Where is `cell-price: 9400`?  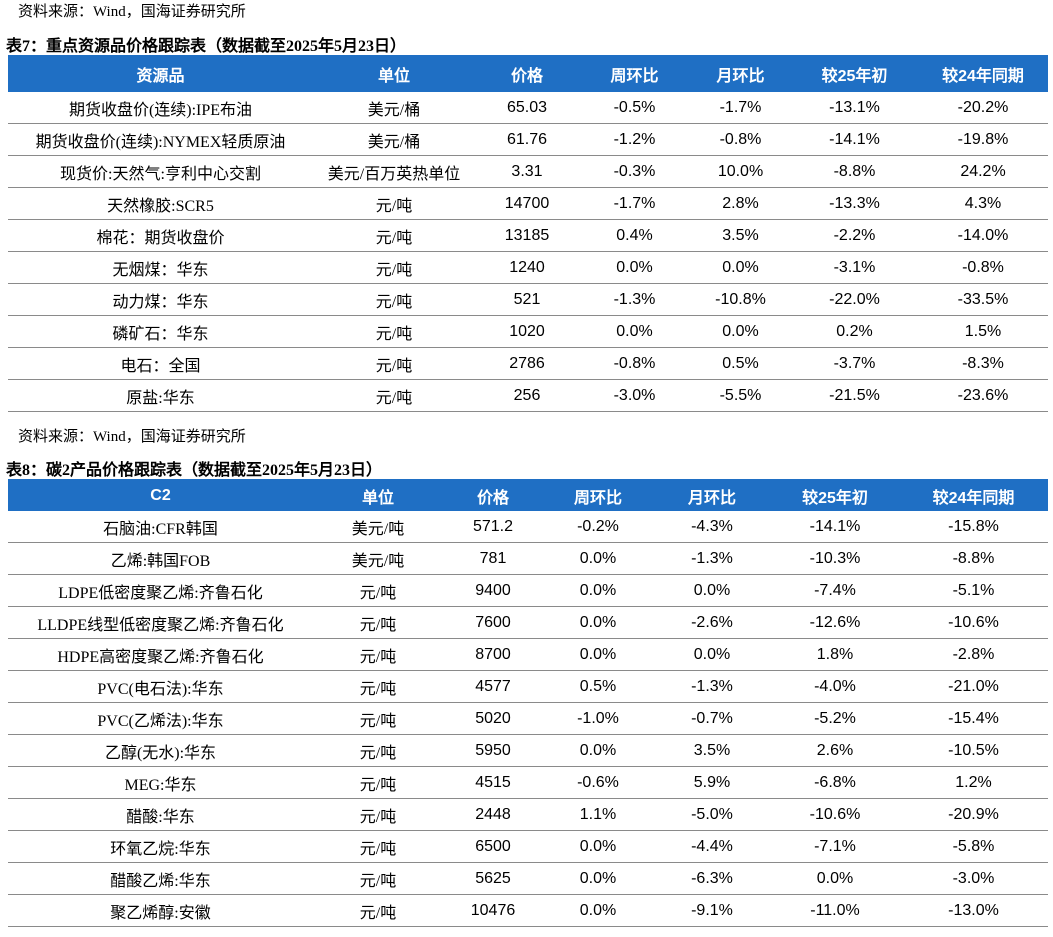 cell-price: 9400 is located at coordinates (493, 590).